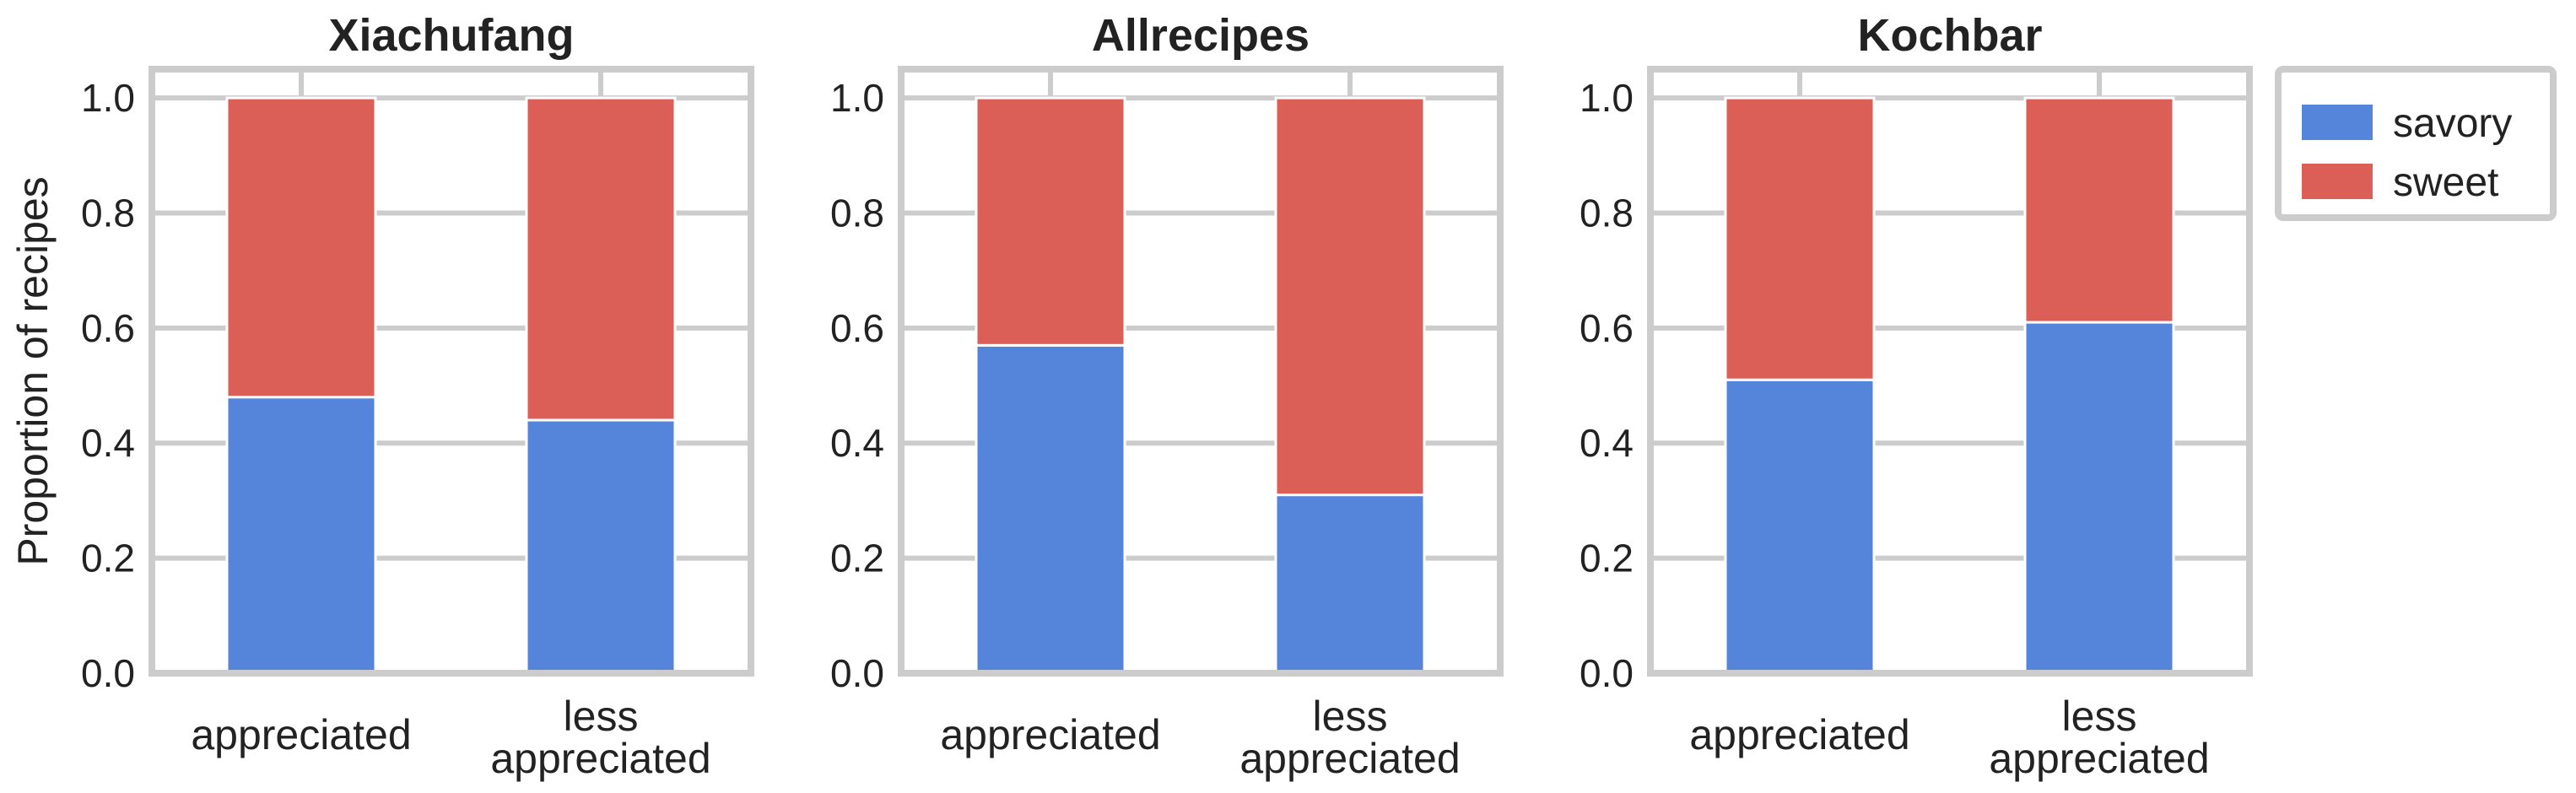  I want to click on legend: savory sweet, so click(2416, 143).